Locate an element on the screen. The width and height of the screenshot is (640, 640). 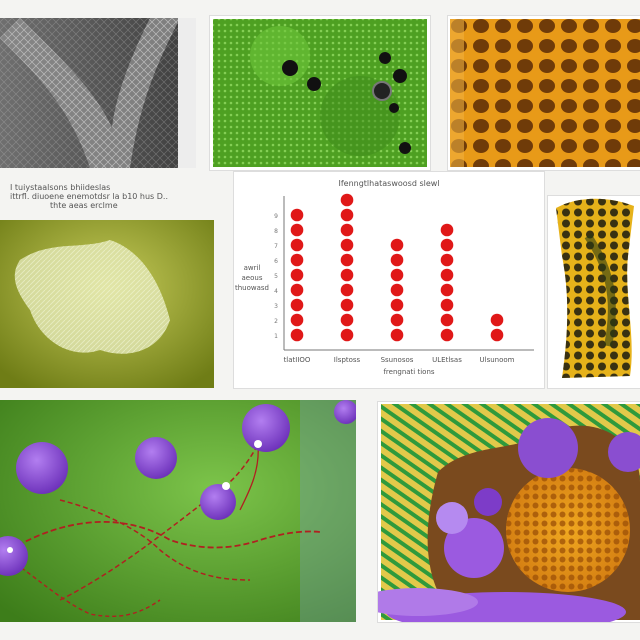
chart-x-tick-label: tlatIIOO is located at coordinates (297, 360).